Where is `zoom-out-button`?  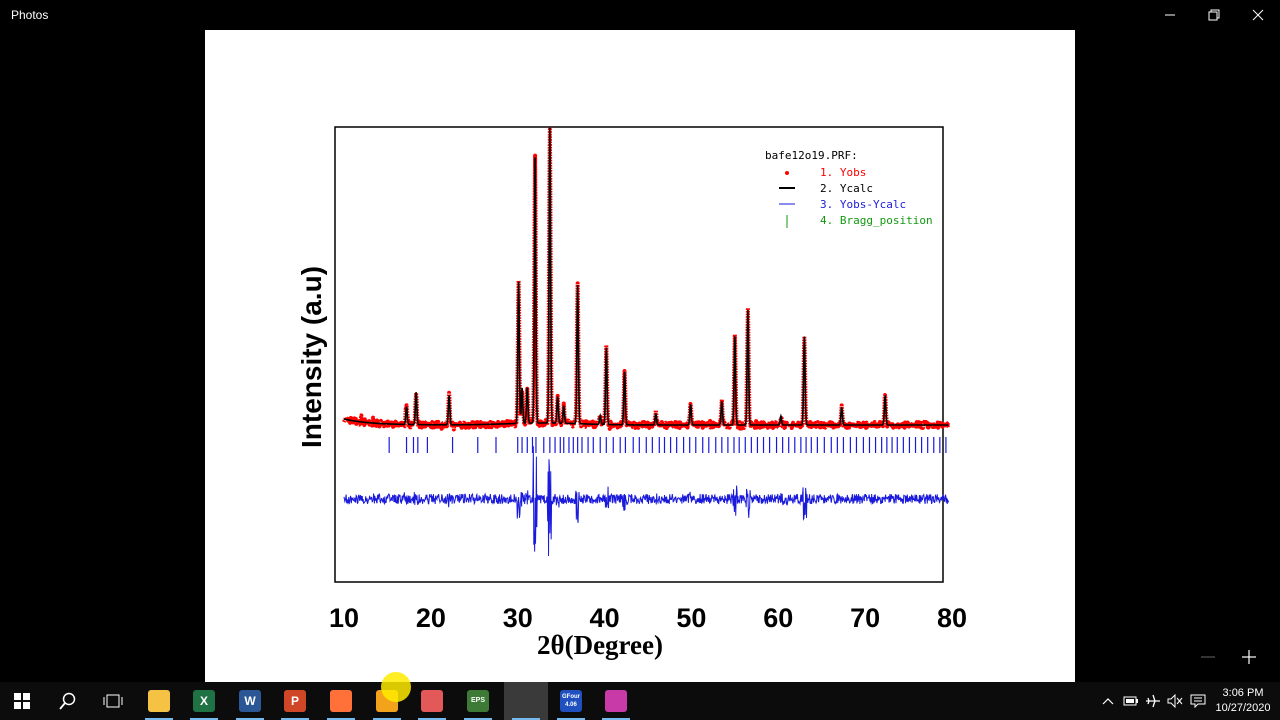
zoom-out-button is located at coordinates (1208, 657).